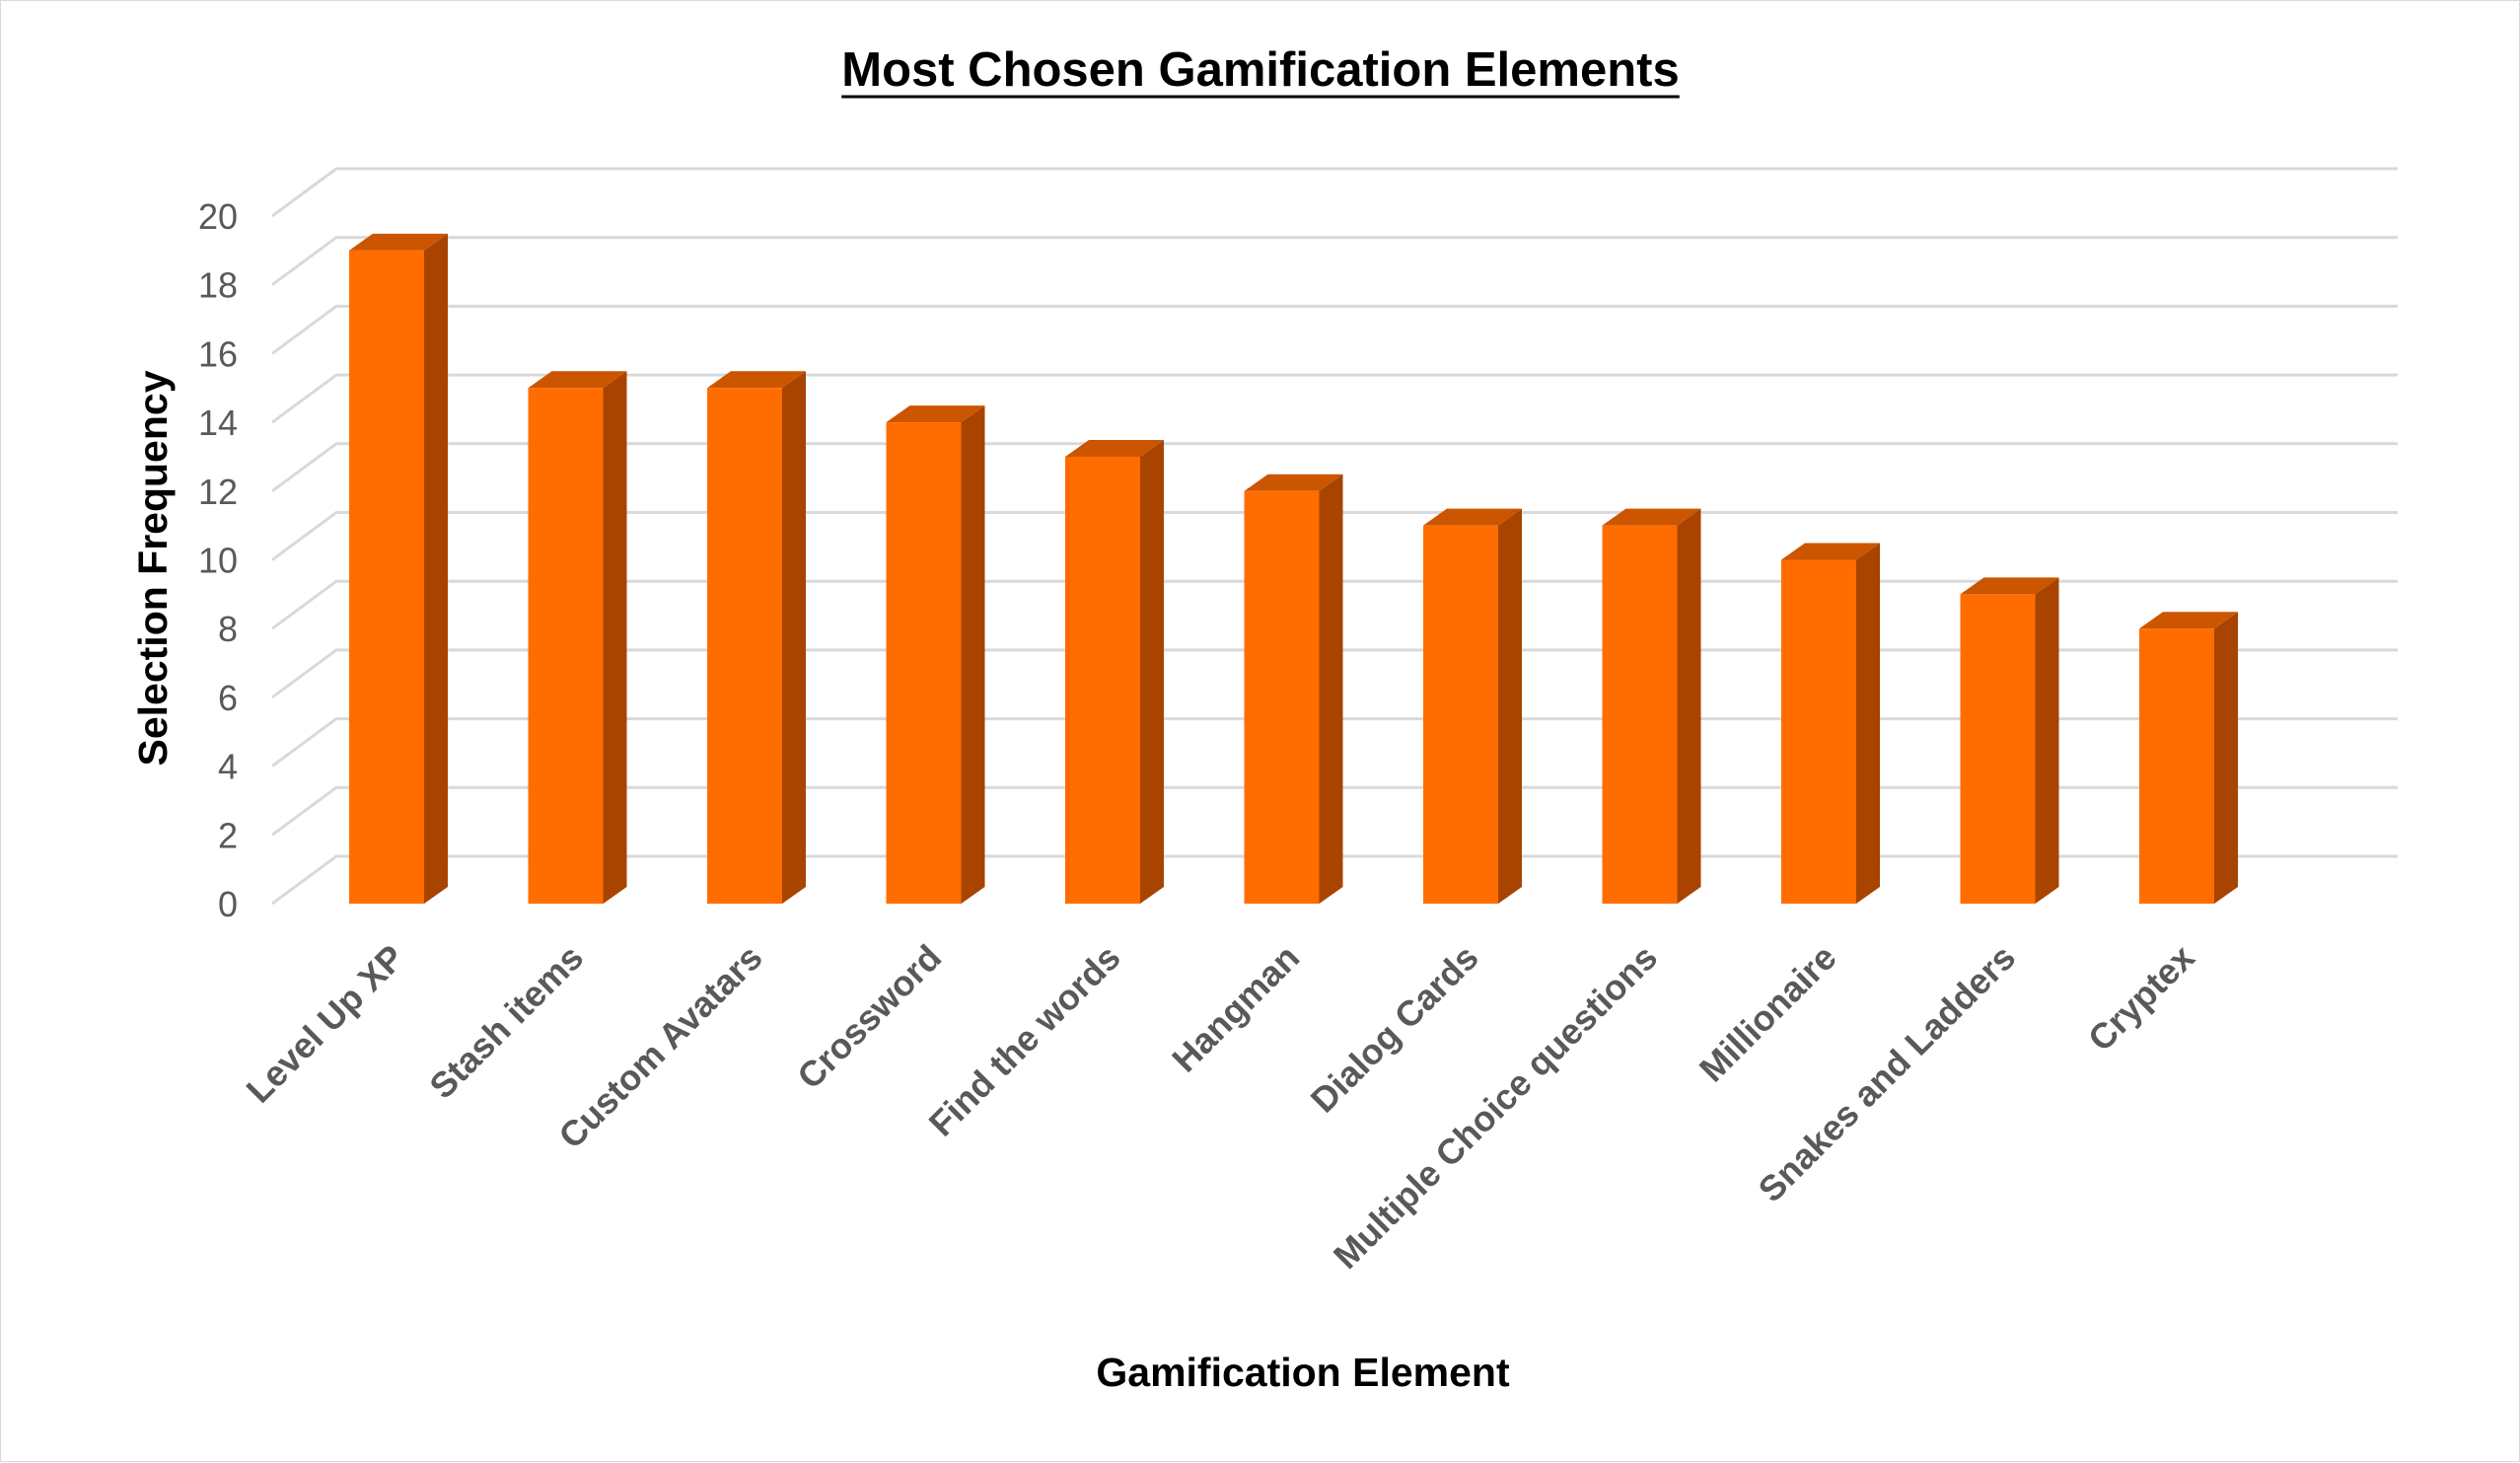  I want to click on x-tick-label: Find the words, so click(1024, 1040).